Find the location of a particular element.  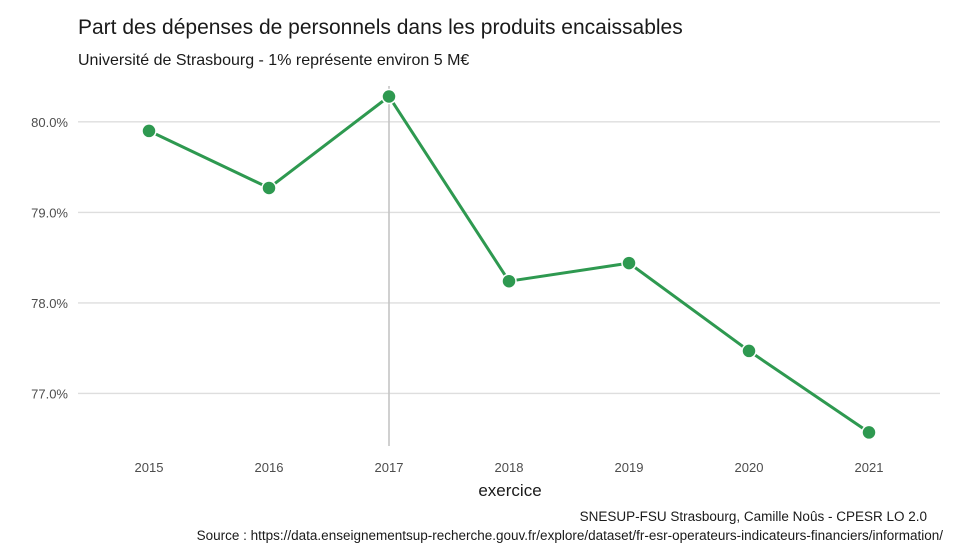

y-tick-label: 77.0% is located at coordinates (49, 393).